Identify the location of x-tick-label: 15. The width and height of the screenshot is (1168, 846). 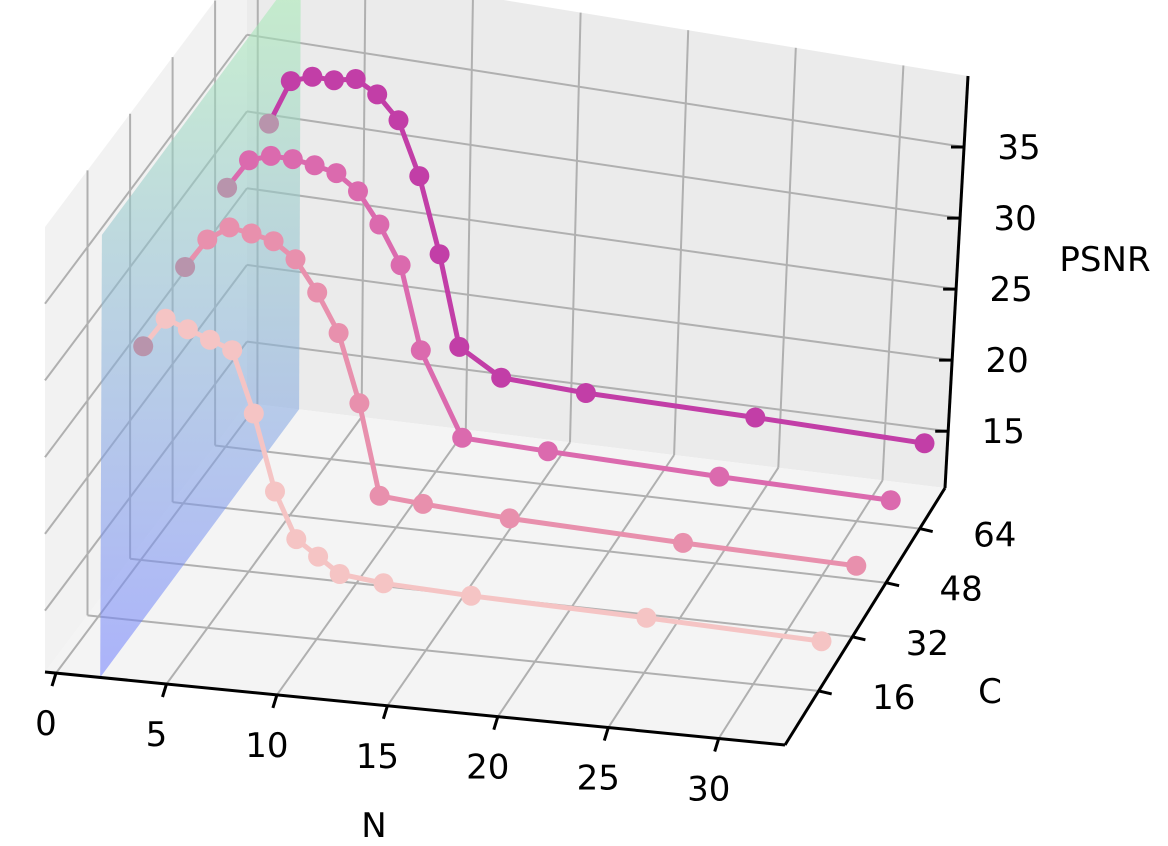
(377, 757).